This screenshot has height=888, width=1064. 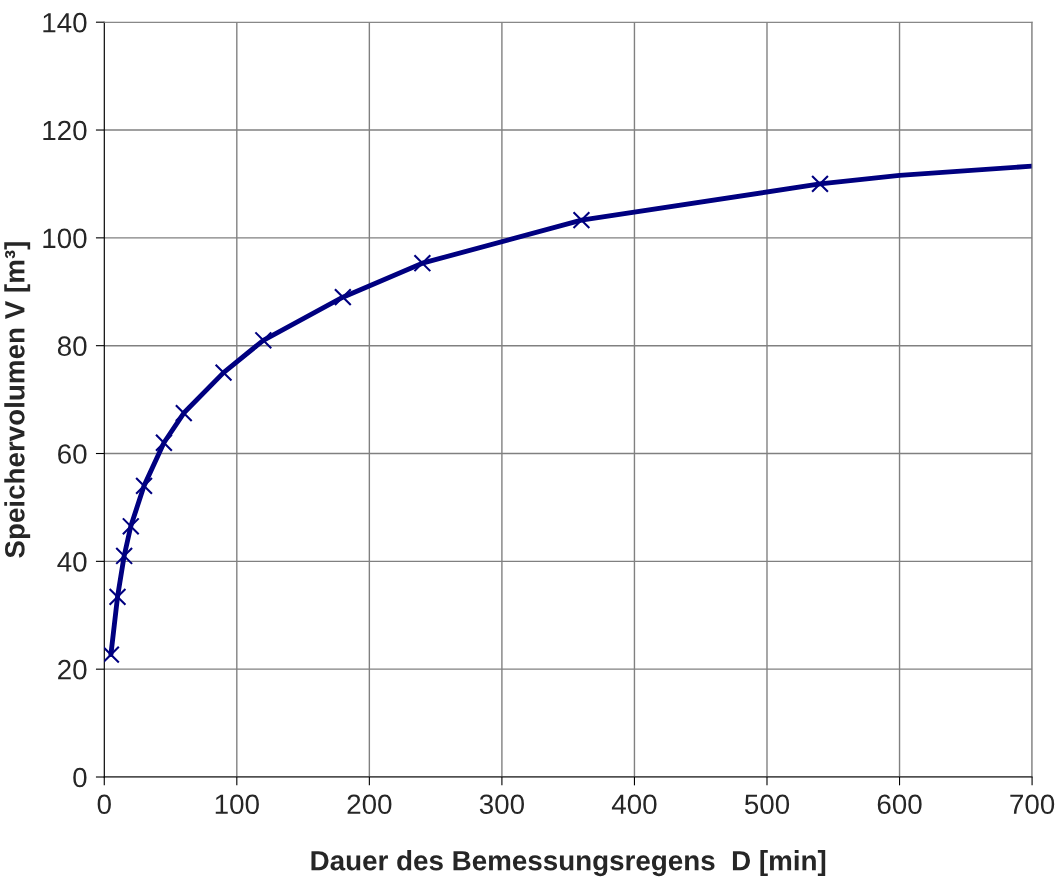 What do you see at coordinates (634, 804) in the screenshot?
I see `x-tick-label: 400` at bounding box center [634, 804].